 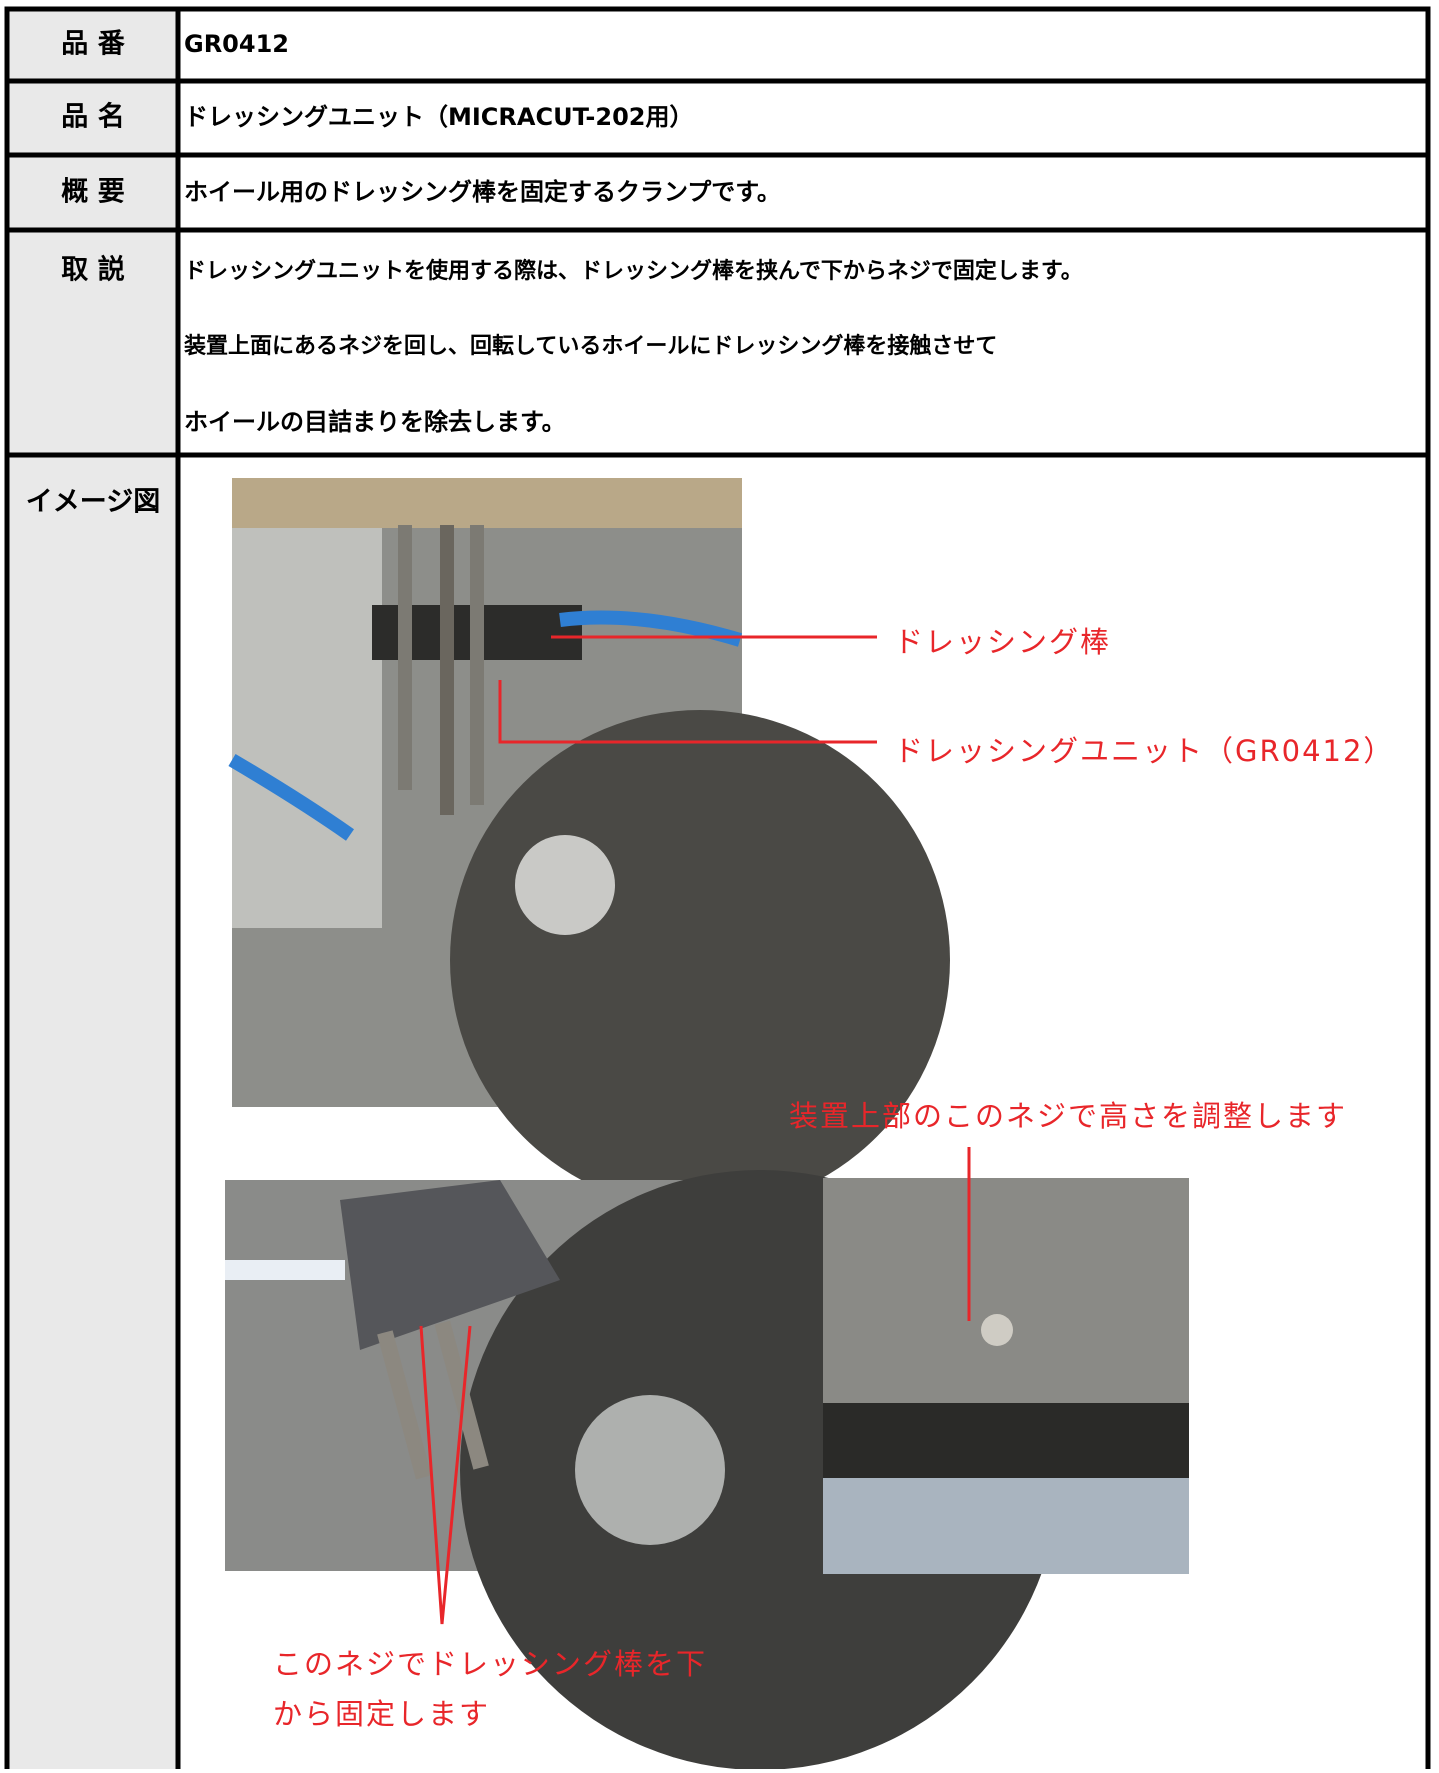 What do you see at coordinates (1006, 1376) in the screenshot?
I see `photo-top` at bounding box center [1006, 1376].